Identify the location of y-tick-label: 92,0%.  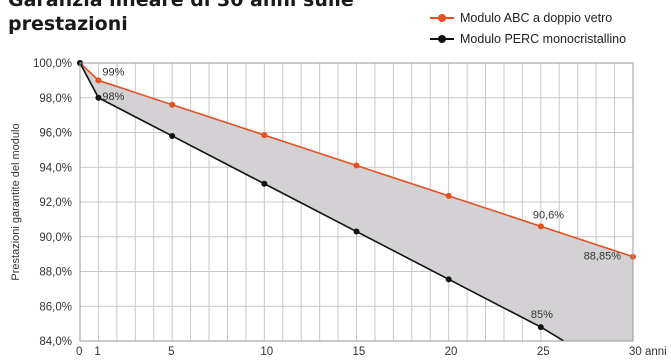
(55, 203).